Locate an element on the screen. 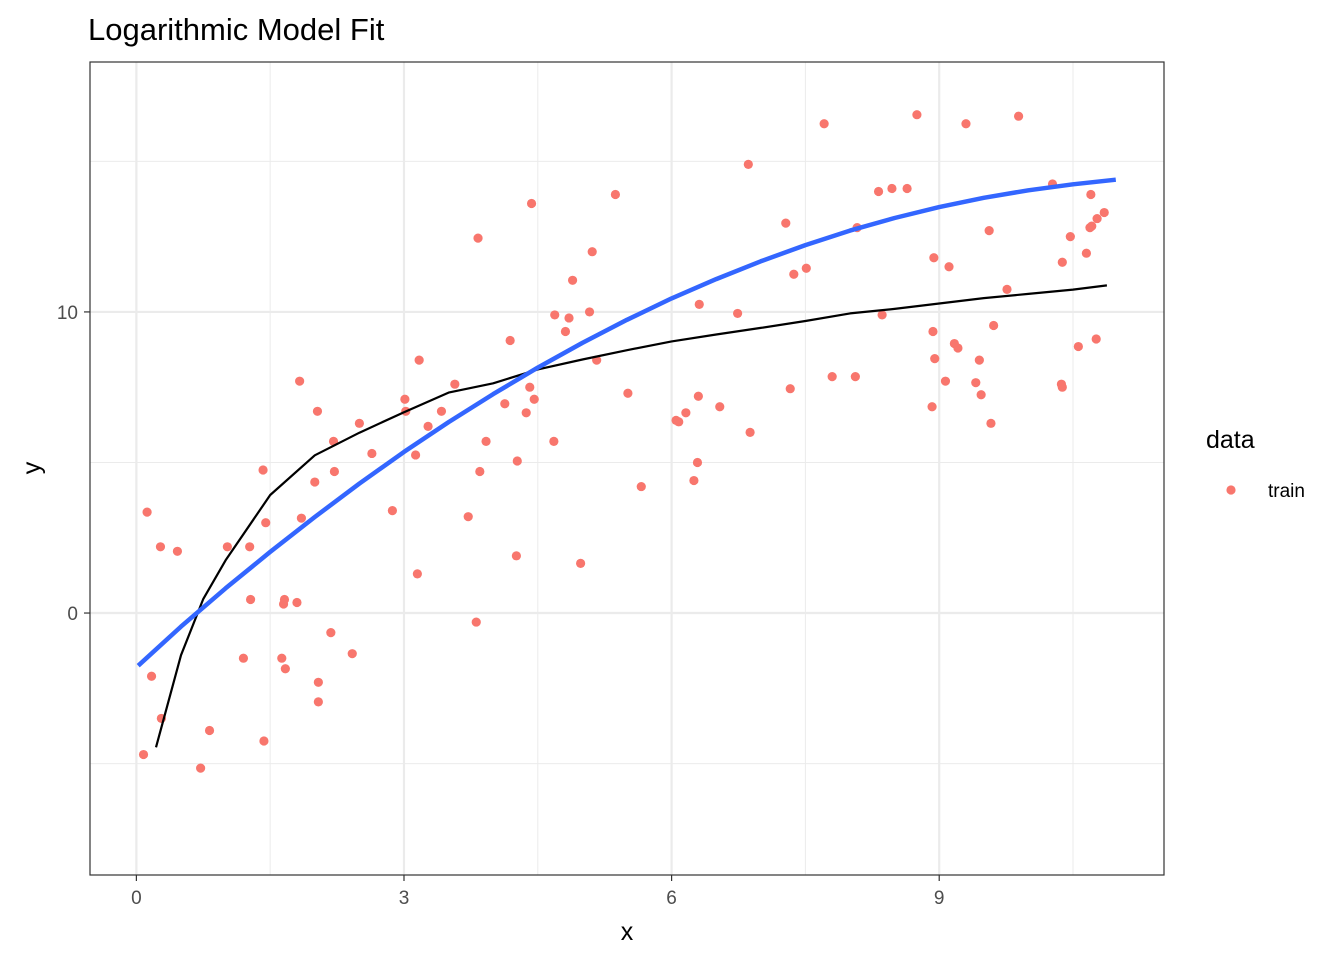 Image resolution: width=1344 pixels, height=960 pixels. x-tick-label: 0 is located at coordinates (136, 898).